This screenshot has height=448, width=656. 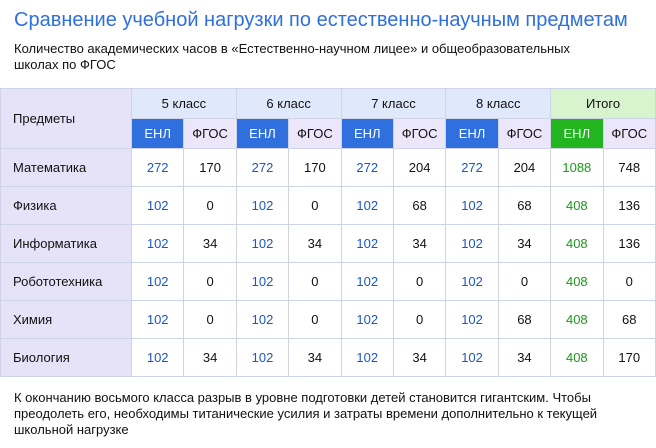 I want to click on data-row: Робототехника 102 0 102 0 102 0 102 0 408 0, so click(x=328, y=281).